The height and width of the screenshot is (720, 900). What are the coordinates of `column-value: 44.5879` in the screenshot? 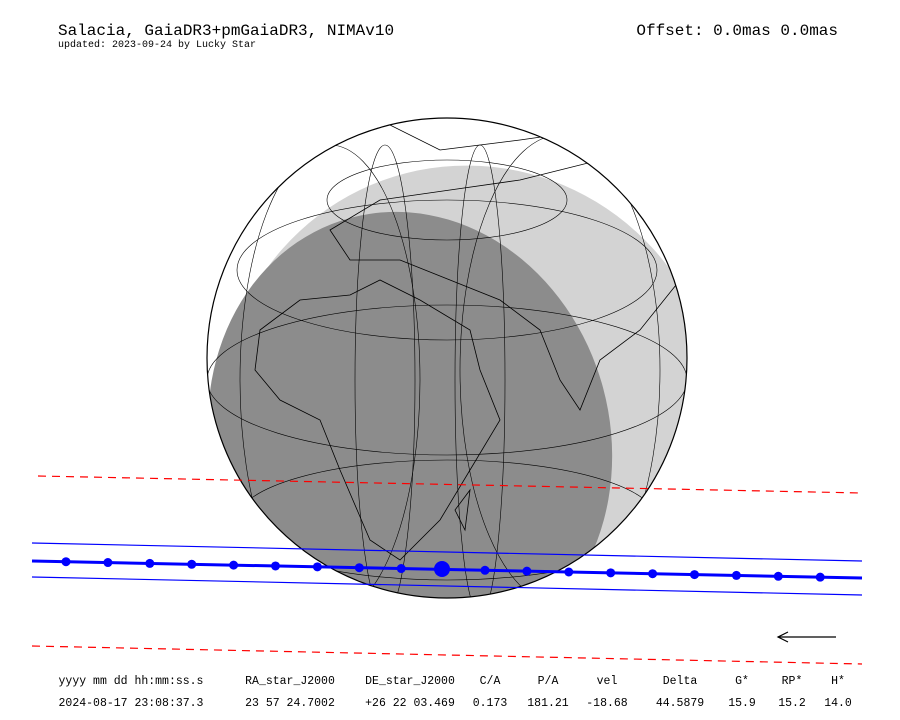 It's located at (680, 703).